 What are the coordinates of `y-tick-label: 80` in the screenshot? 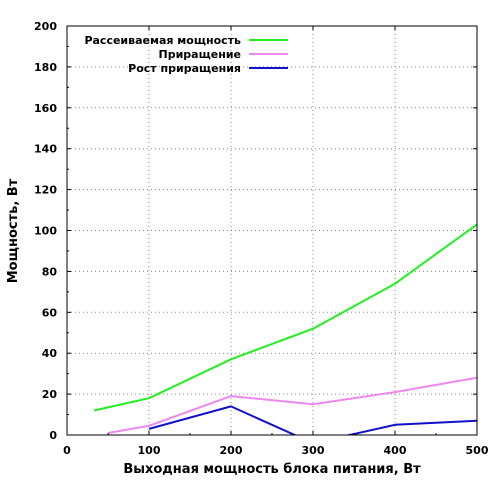 It's located at (50, 271).